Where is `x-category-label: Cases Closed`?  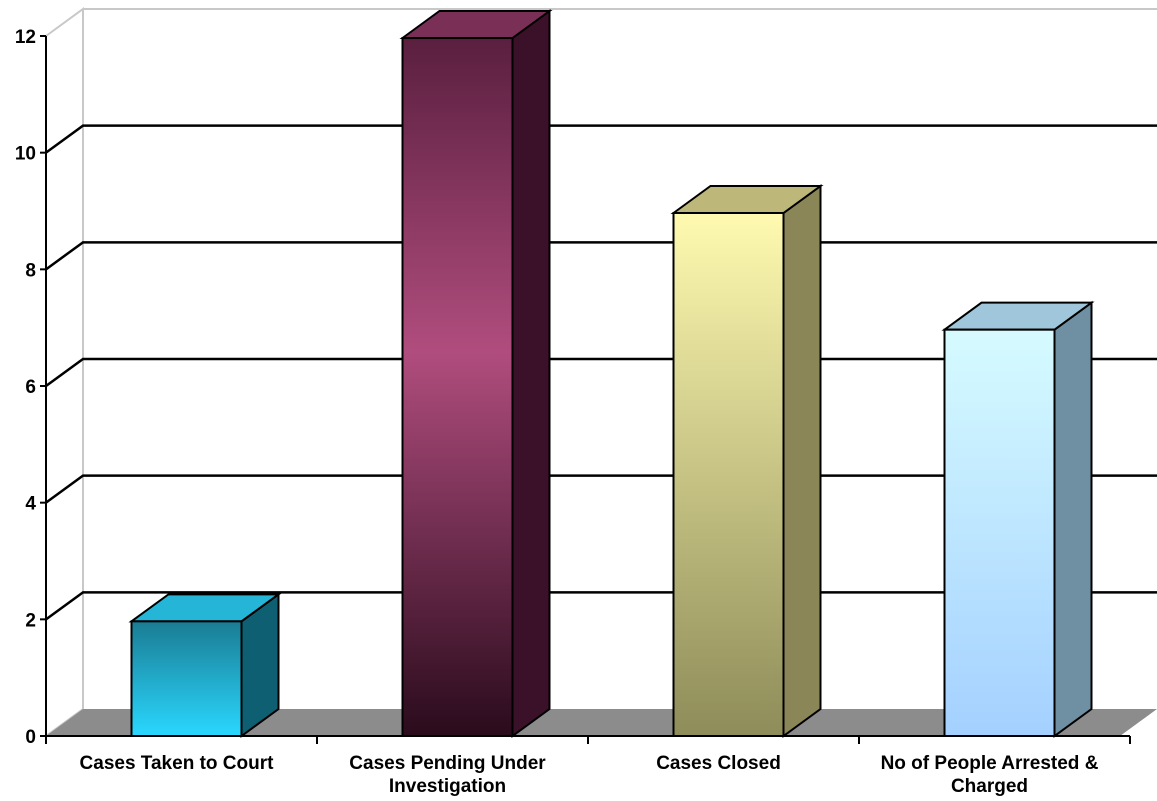
x-category-label: Cases Closed is located at coordinates (718, 763).